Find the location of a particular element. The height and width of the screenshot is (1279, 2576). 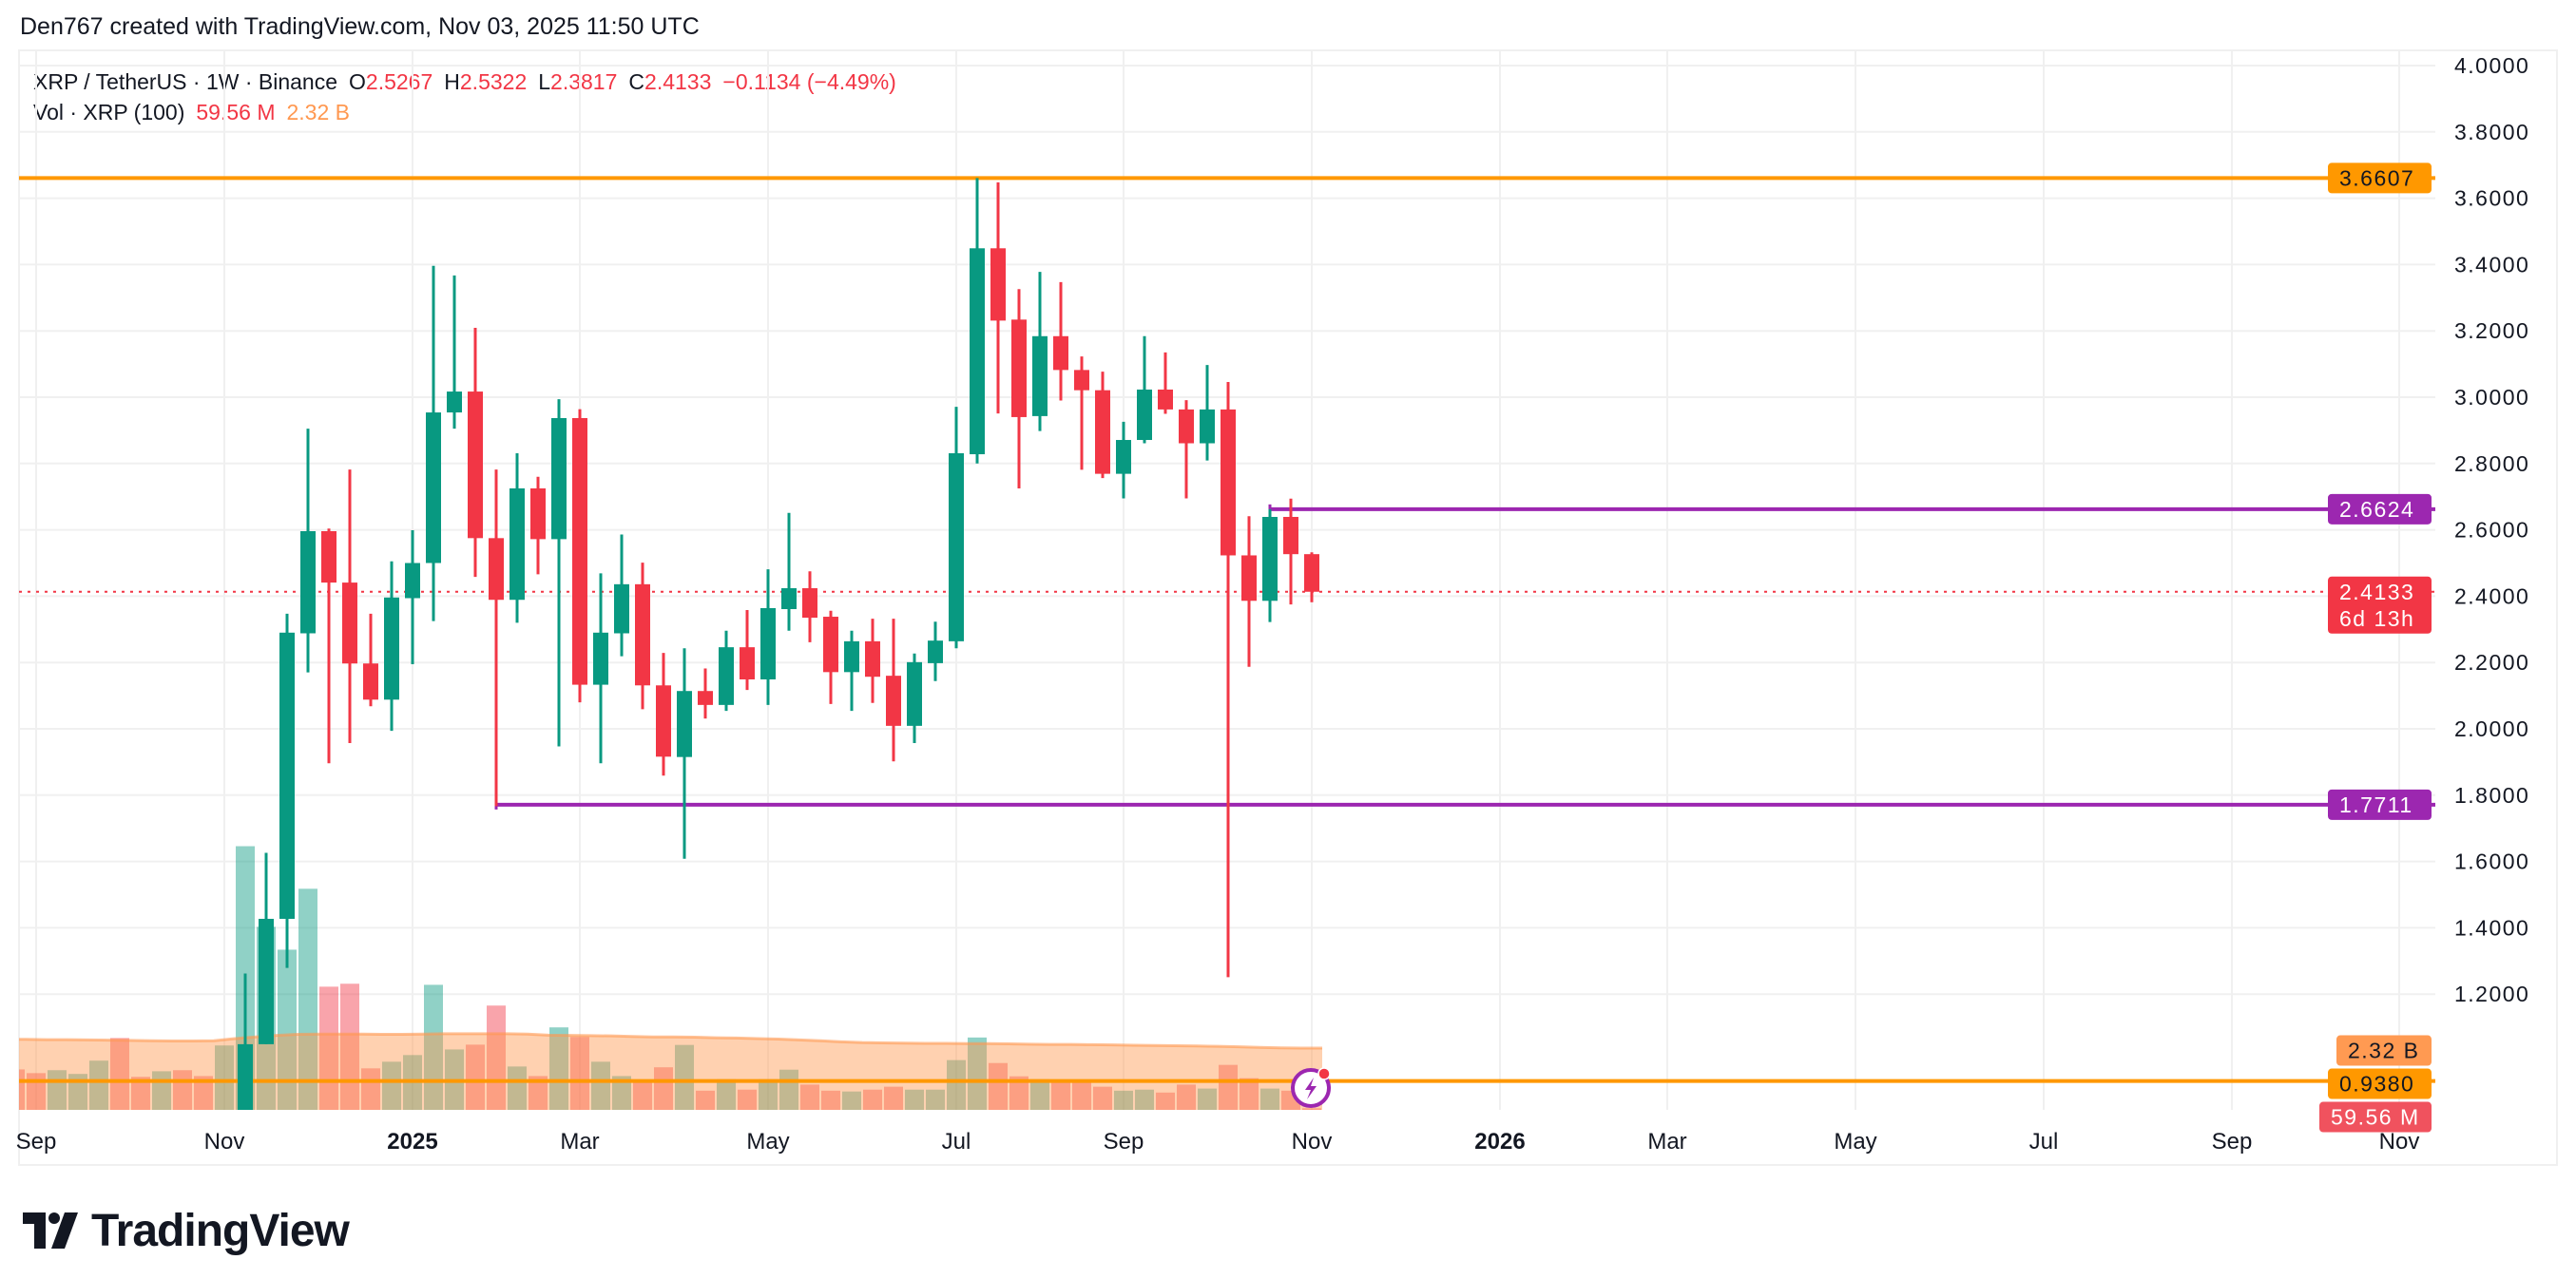

price-label-text: 1.7711 is located at coordinates (2376, 804).